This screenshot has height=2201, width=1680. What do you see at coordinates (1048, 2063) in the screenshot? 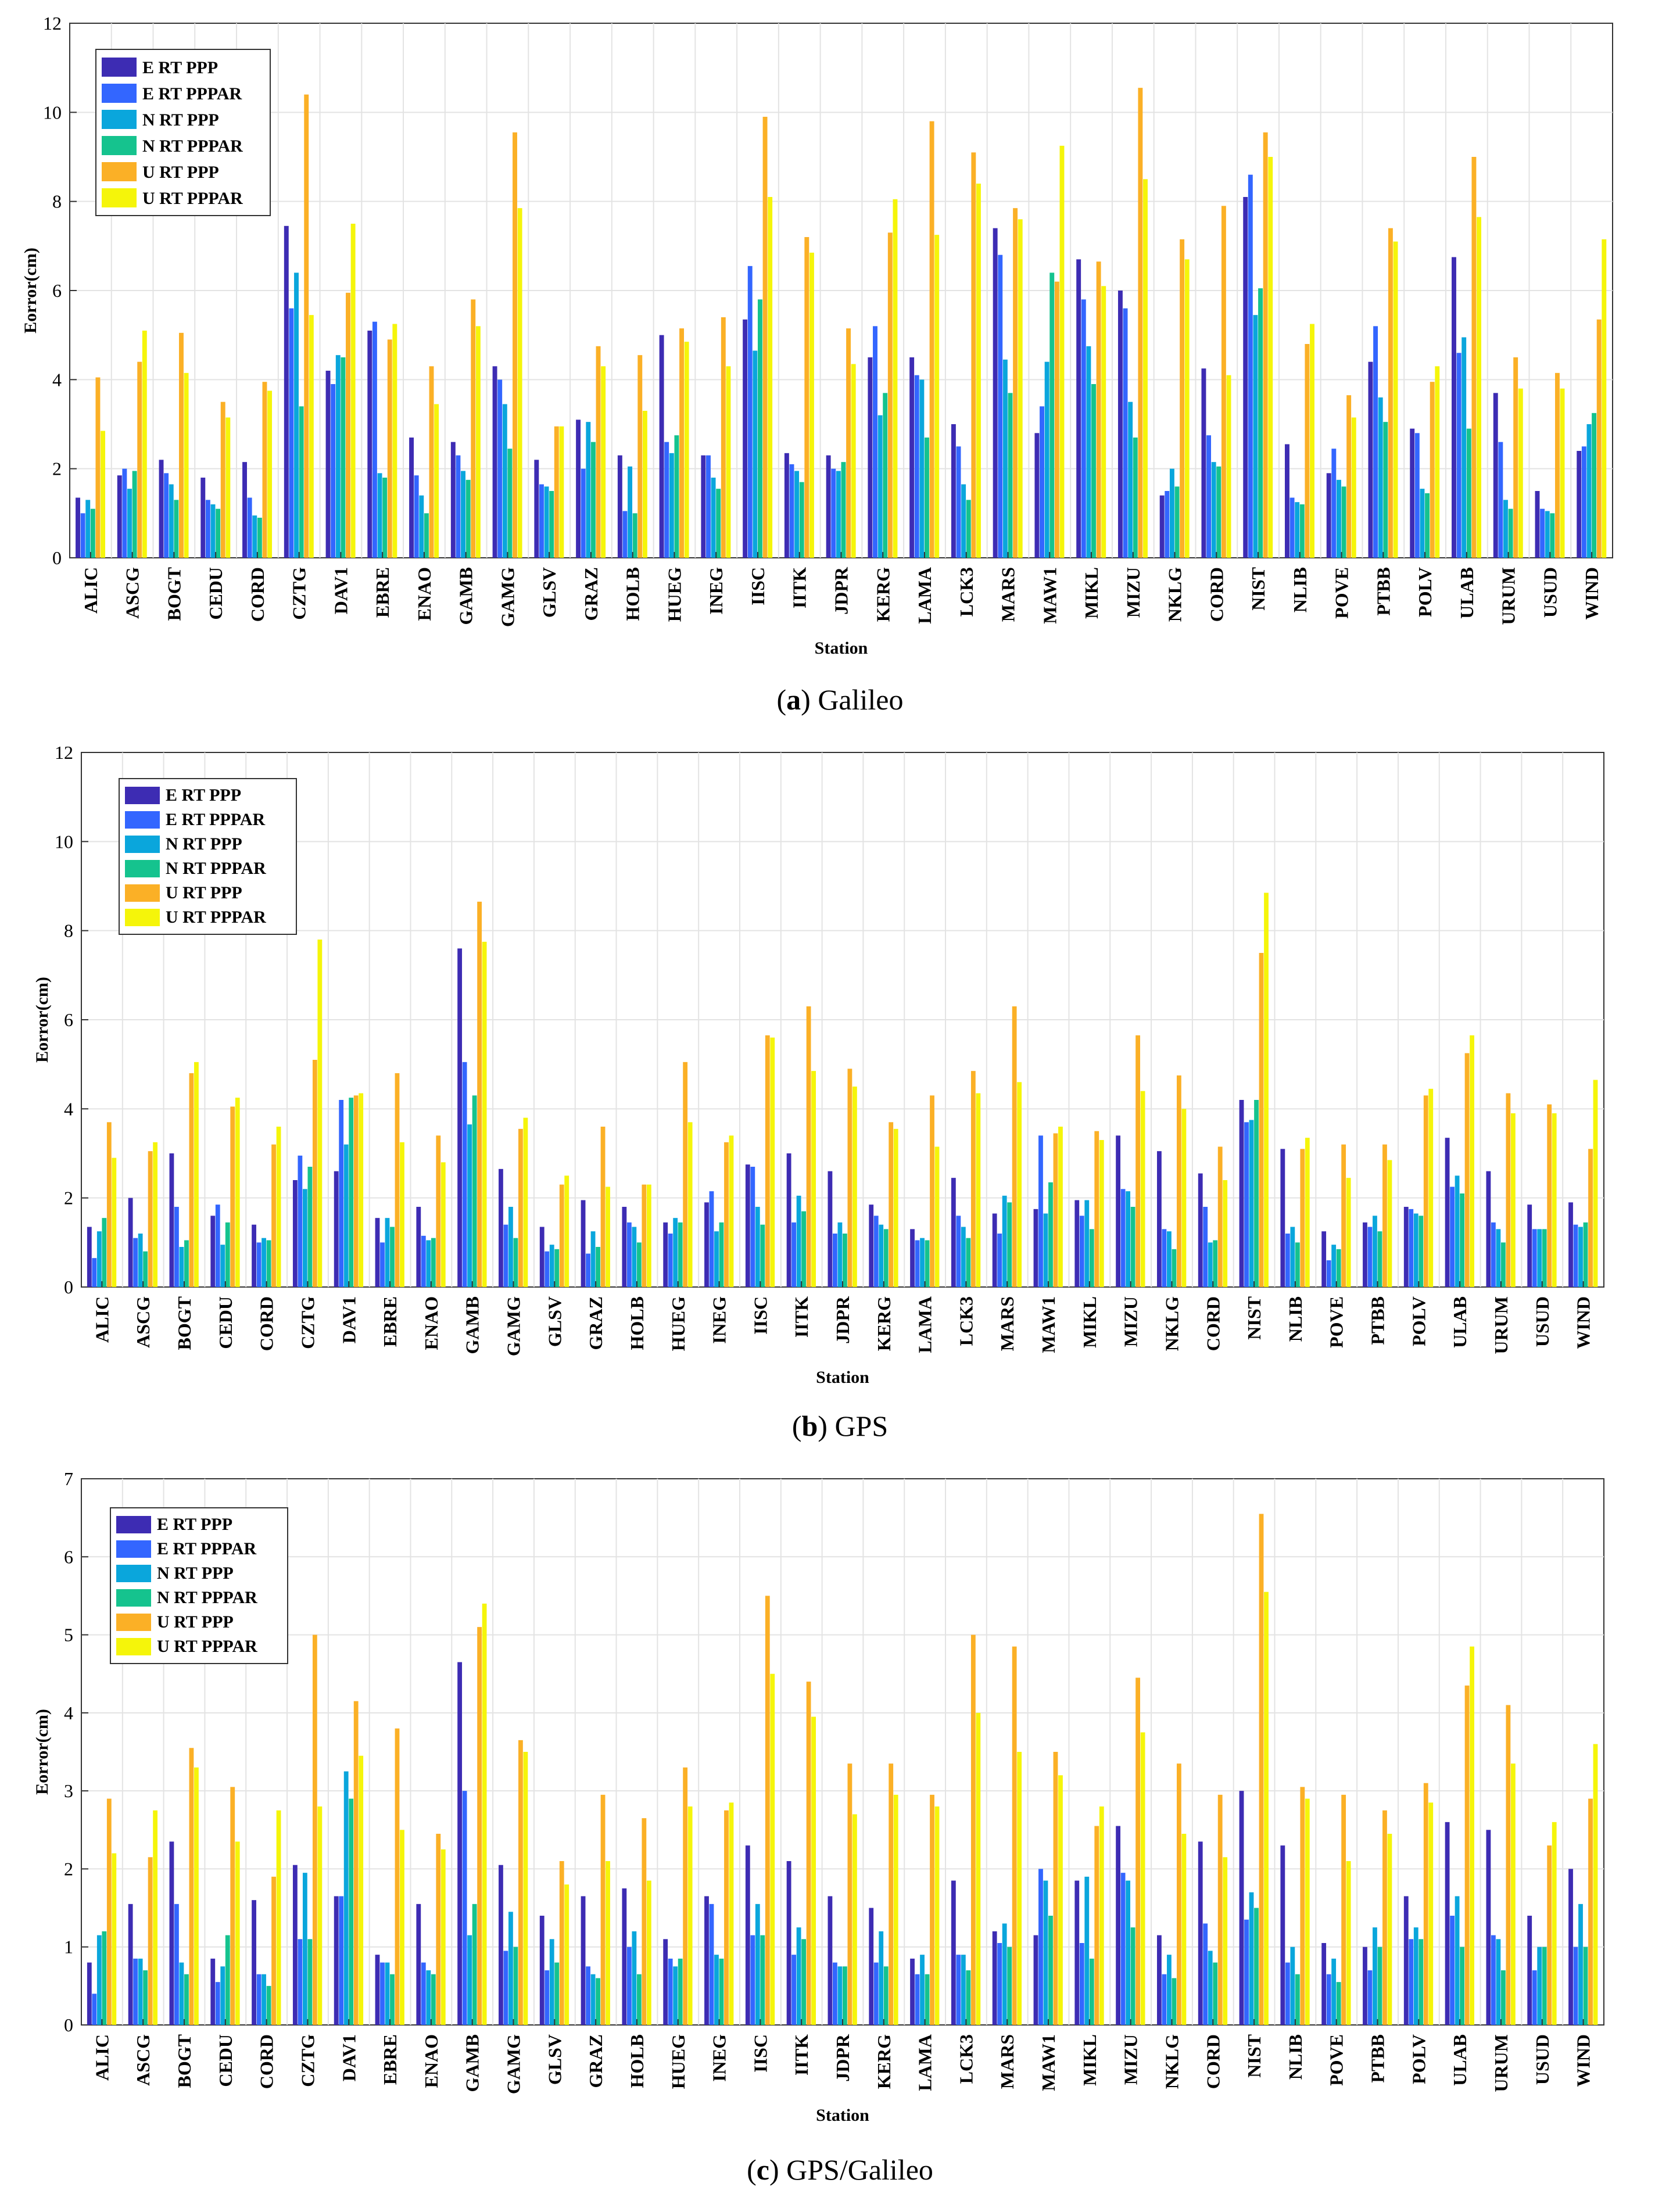
I see `x-tick-label: MAW1` at bounding box center [1048, 2063].